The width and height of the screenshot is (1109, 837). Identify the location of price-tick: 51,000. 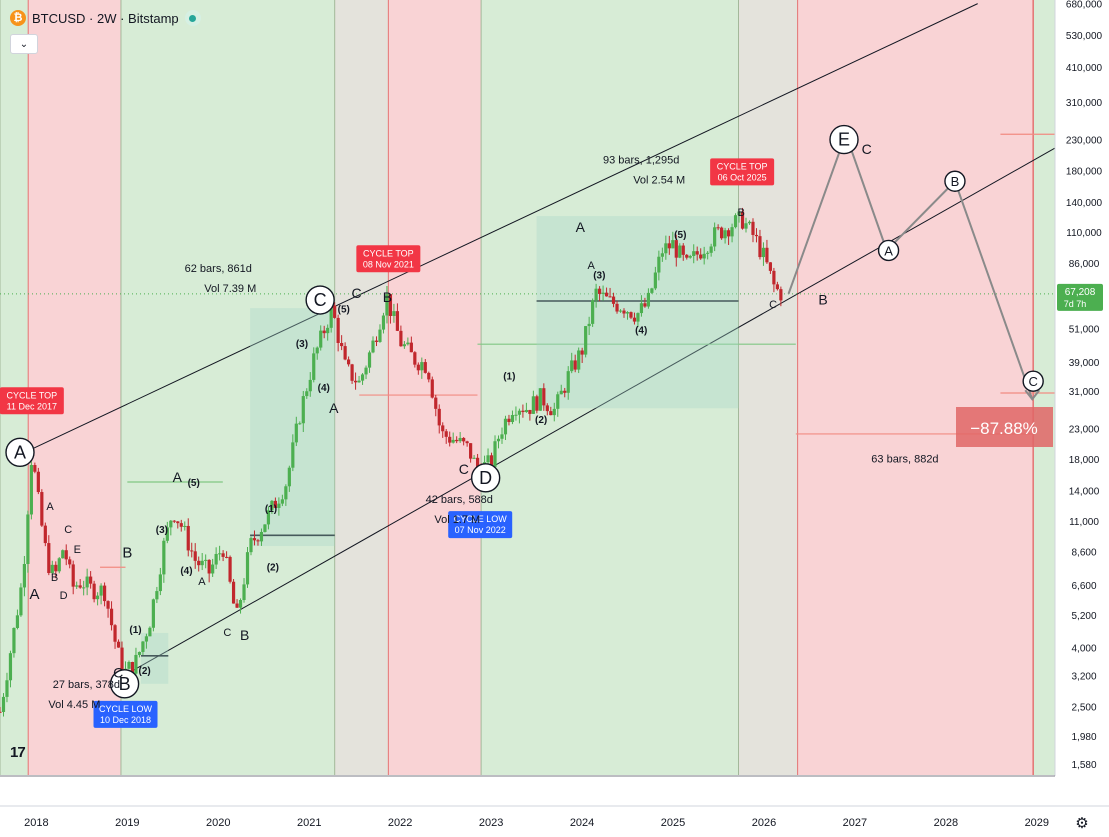
(1084, 329).